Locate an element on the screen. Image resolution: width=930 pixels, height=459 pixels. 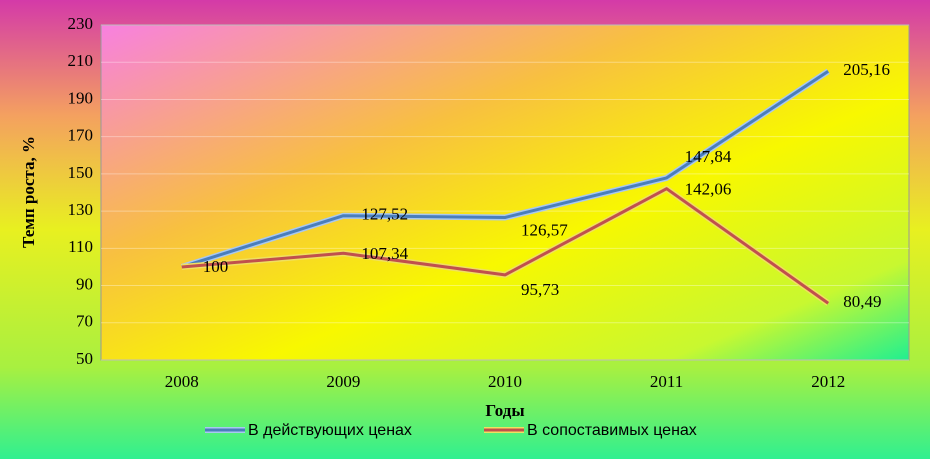
y-tick-label: 130 is located at coordinates (81, 209).